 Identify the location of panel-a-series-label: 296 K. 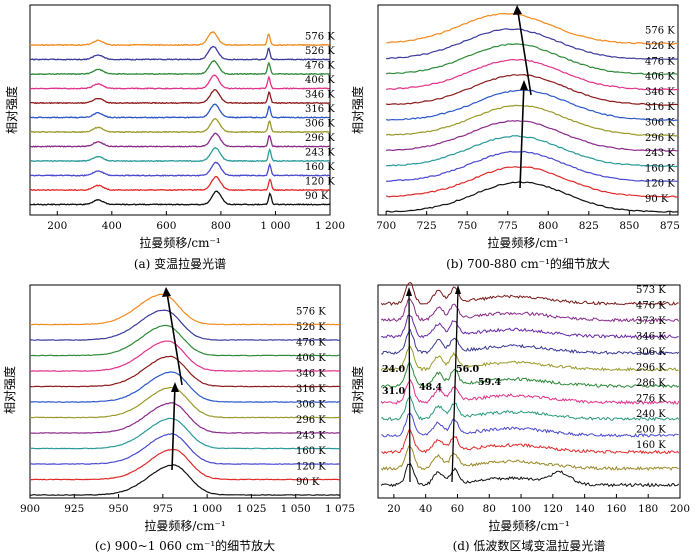
(320, 138).